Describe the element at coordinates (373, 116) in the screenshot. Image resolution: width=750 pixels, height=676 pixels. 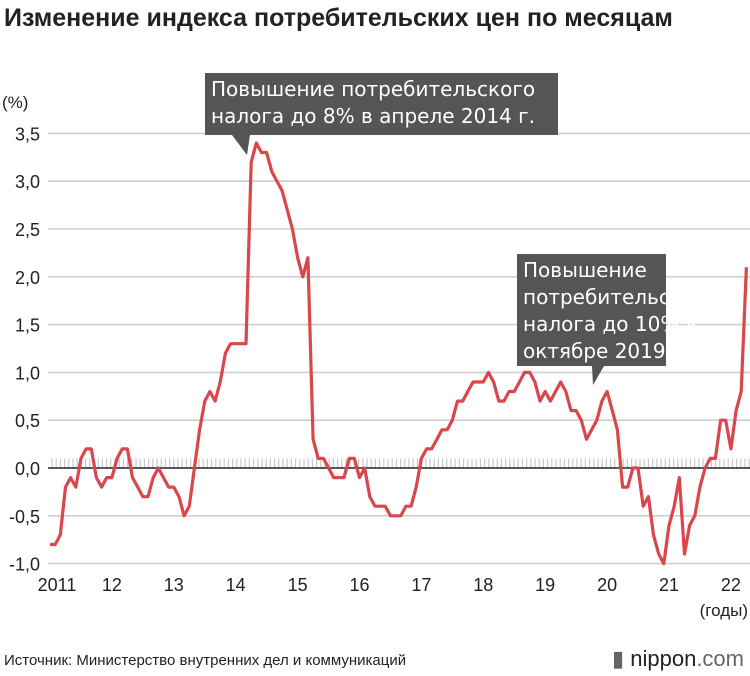
I see `annotation-text: налога до 8% в апреле 2014 г.` at that location.